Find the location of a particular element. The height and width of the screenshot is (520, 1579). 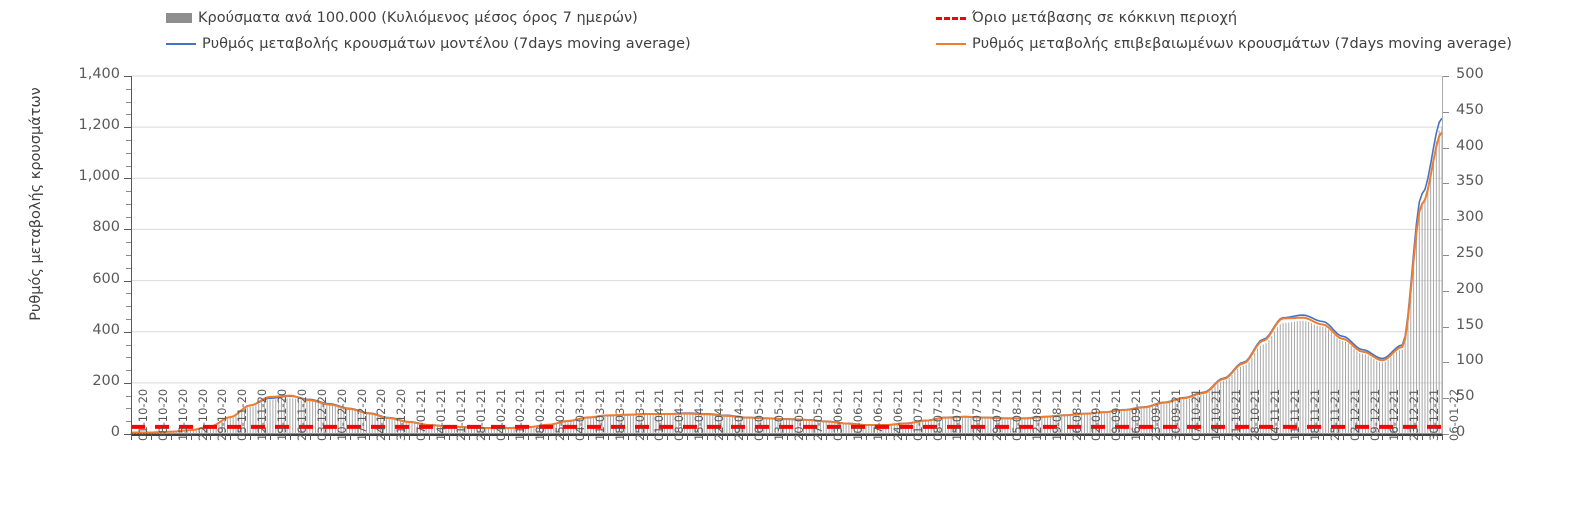

x-tick-label: 15-04-21 is located at coordinates (699, 414).